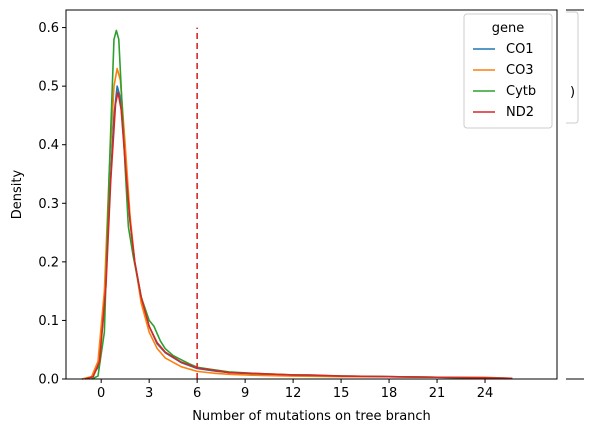  I want to click on y-tick-label: 0.2, so click(48, 262).